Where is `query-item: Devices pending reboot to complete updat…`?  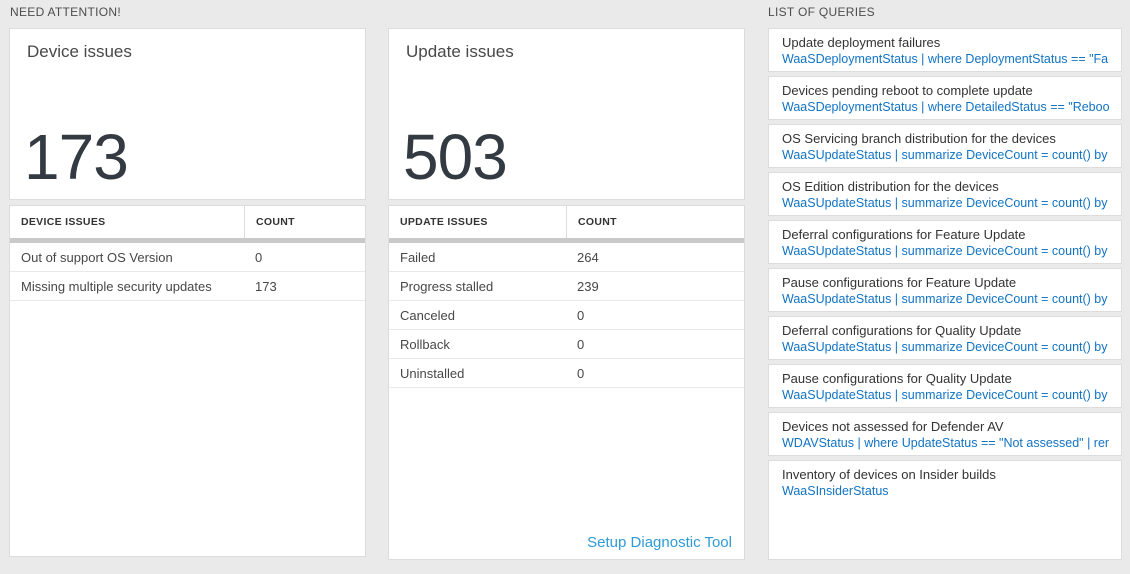 query-item: Devices pending reboot to complete updat… is located at coordinates (945, 98).